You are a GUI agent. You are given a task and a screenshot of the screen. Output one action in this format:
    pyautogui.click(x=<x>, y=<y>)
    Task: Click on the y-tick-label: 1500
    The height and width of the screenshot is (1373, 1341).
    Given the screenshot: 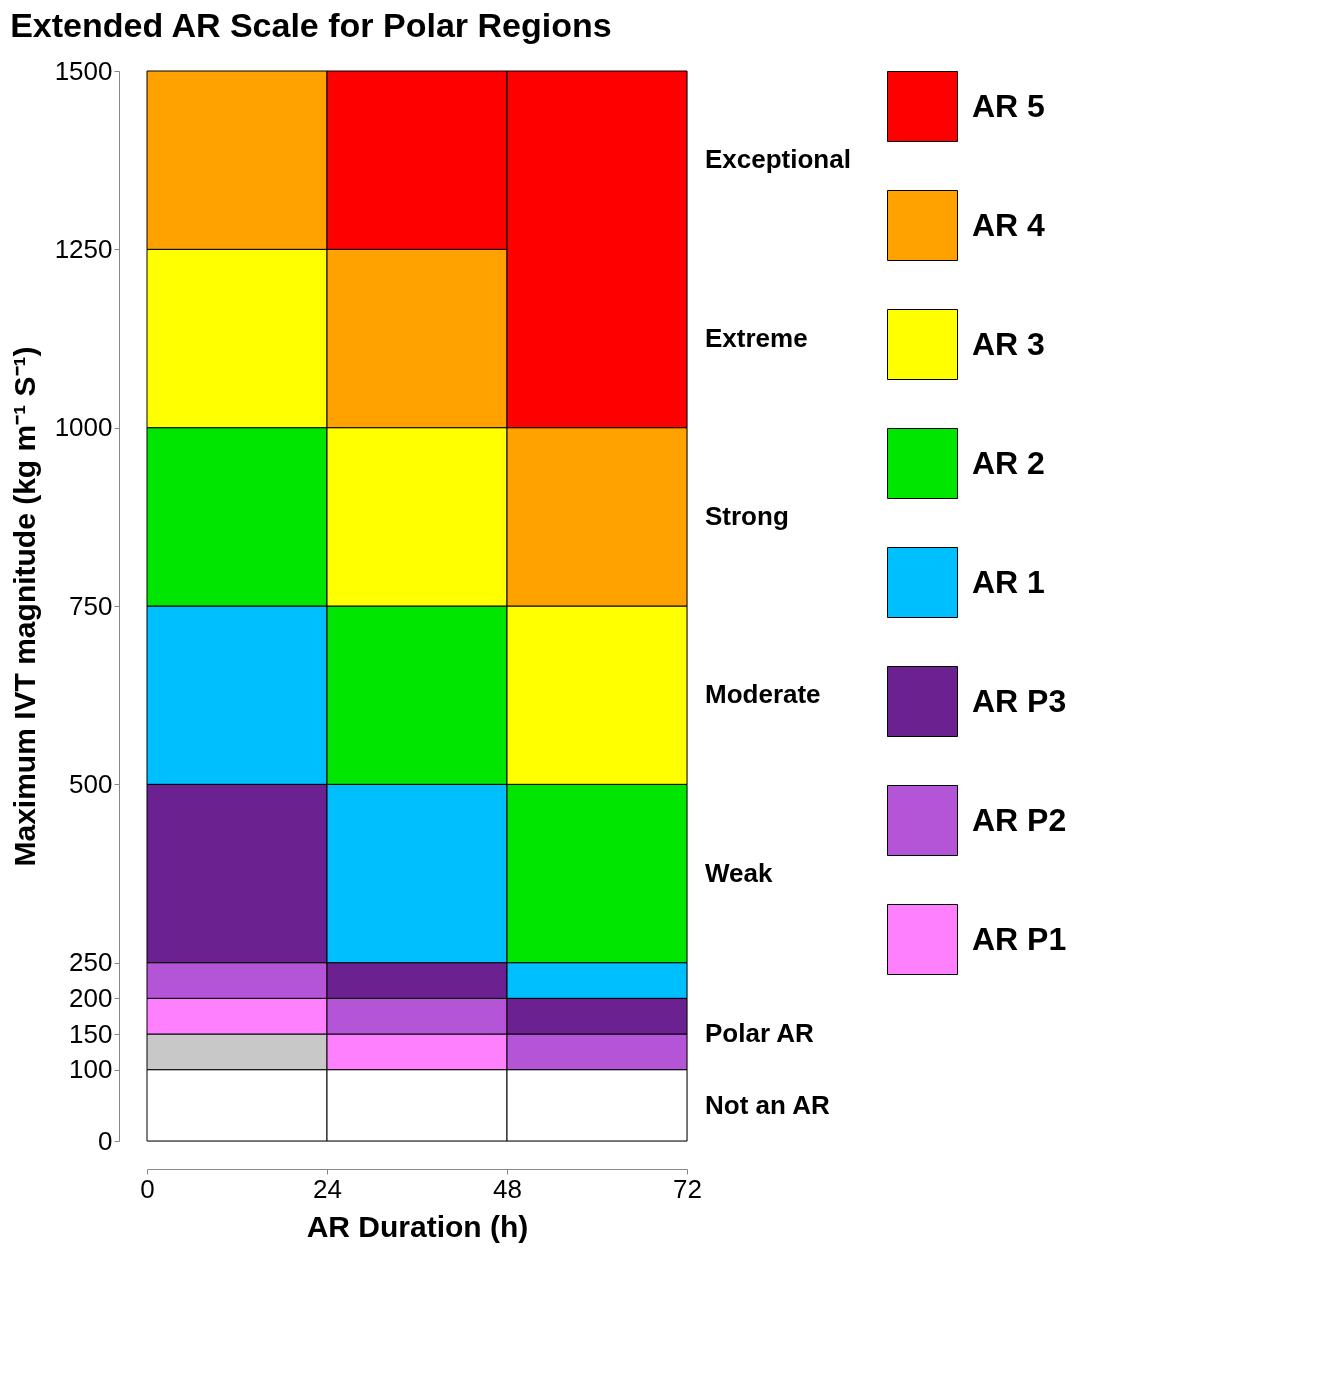 What is the action you would take?
    pyautogui.click(x=83, y=70)
    